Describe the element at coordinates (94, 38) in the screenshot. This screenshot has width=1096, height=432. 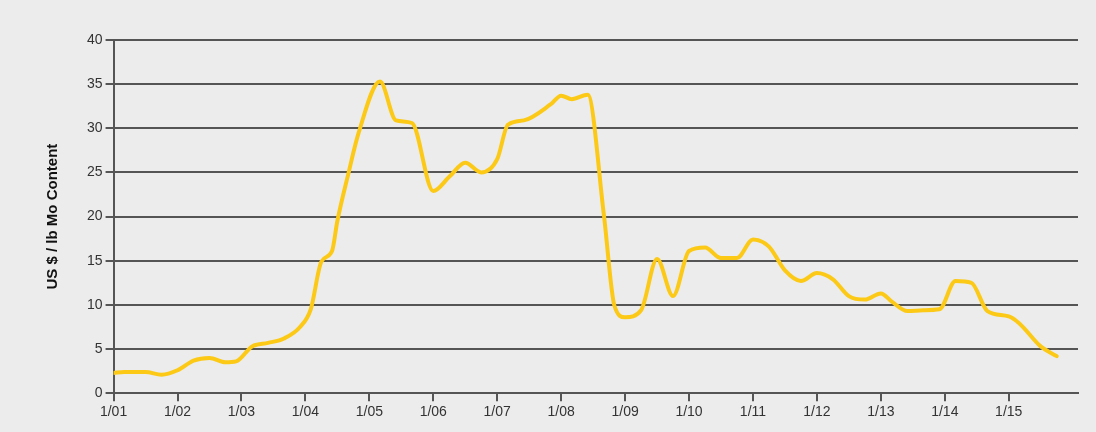
I see `y-tick-label: 40` at that location.